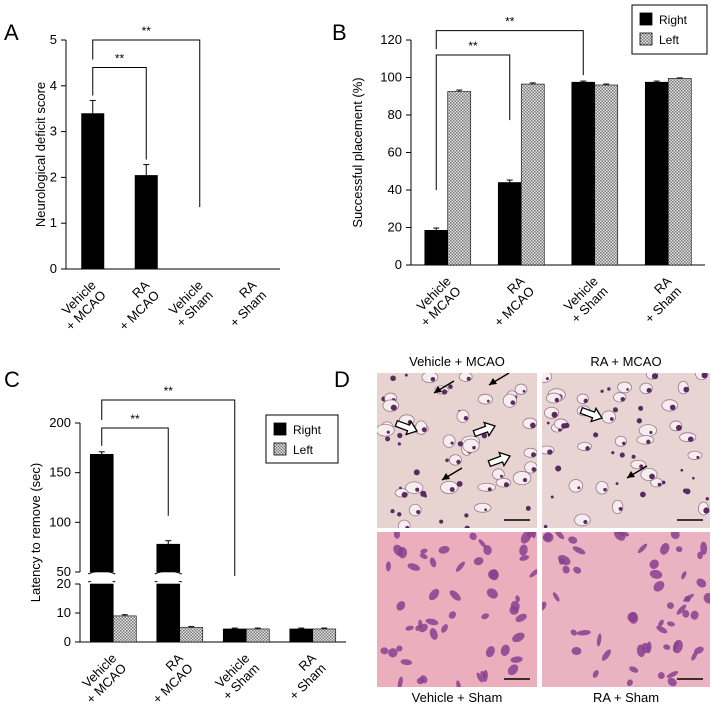 This screenshot has width=711, height=708. Describe the element at coordinates (457, 697) in the screenshot. I see `micrograph-title: Vehicle + Sham` at that location.